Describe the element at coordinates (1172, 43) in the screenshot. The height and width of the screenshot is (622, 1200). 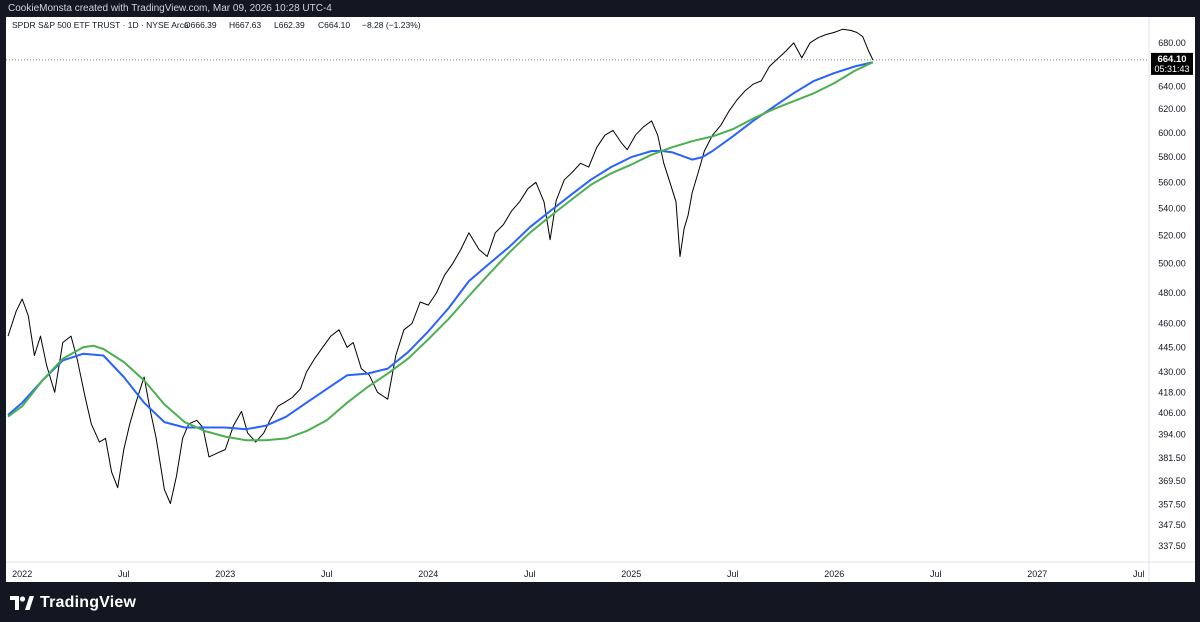
I see `price-tick-label: 680.00` at that location.